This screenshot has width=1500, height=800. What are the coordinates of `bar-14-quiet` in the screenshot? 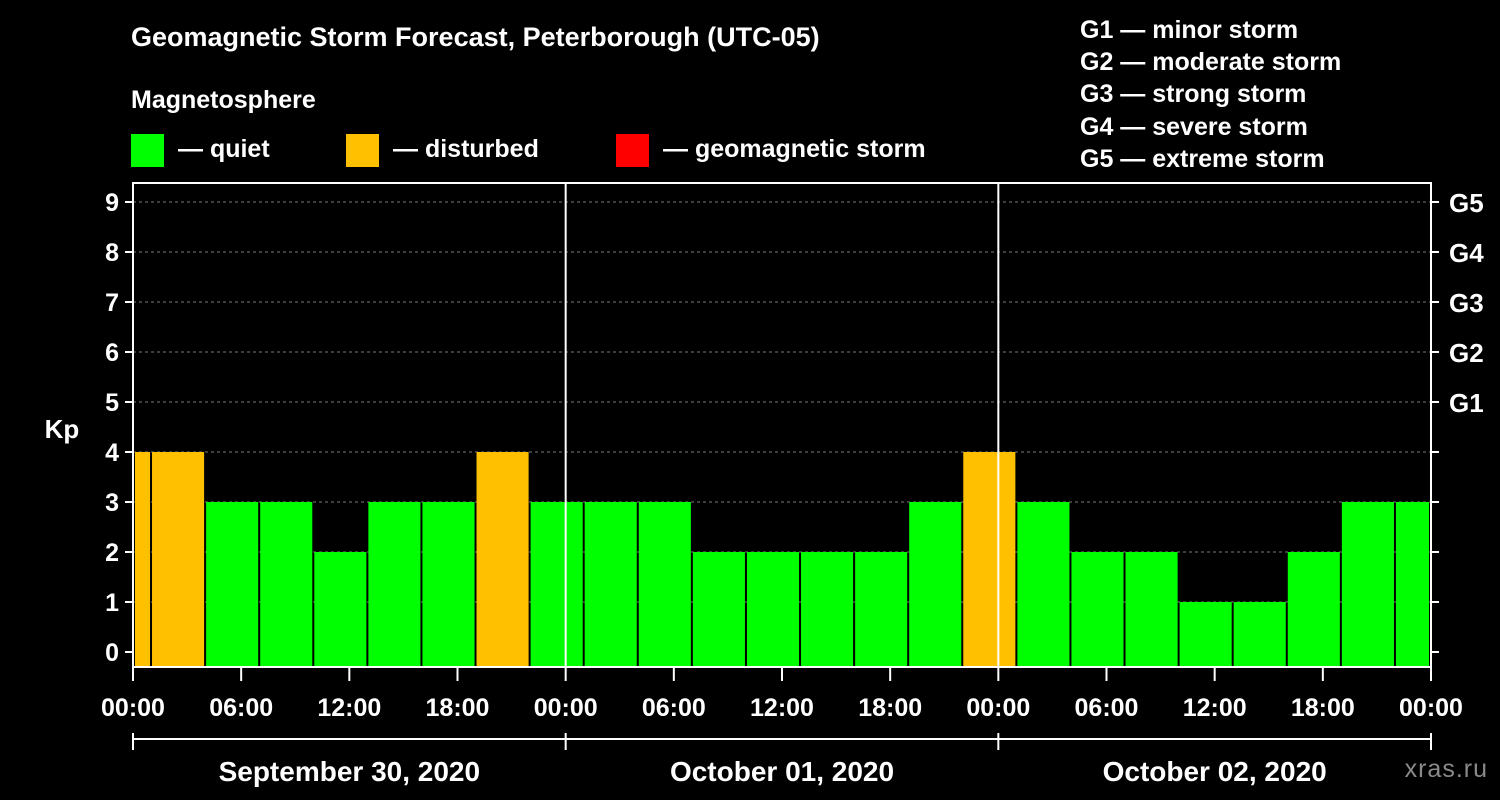 It's located at (881, 609).